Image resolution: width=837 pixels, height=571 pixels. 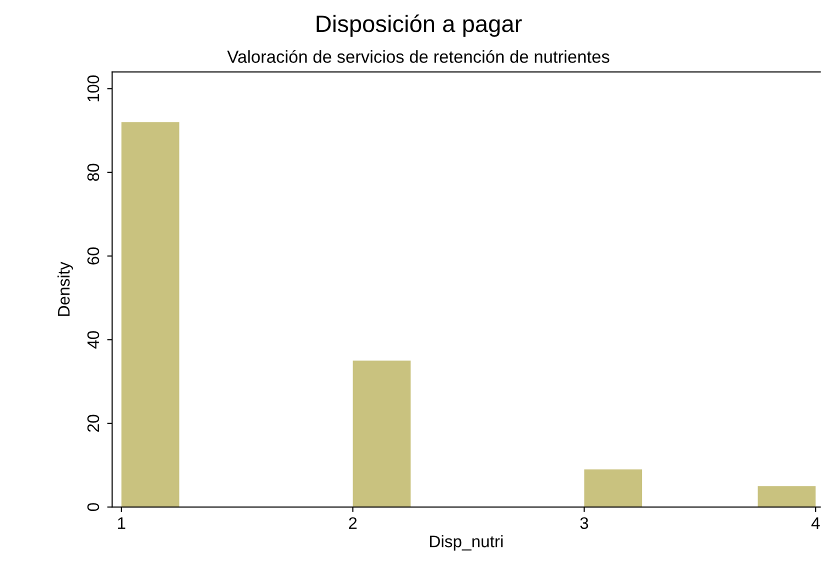 I want to click on x-axis-title: Disp_nutri, so click(x=466, y=543).